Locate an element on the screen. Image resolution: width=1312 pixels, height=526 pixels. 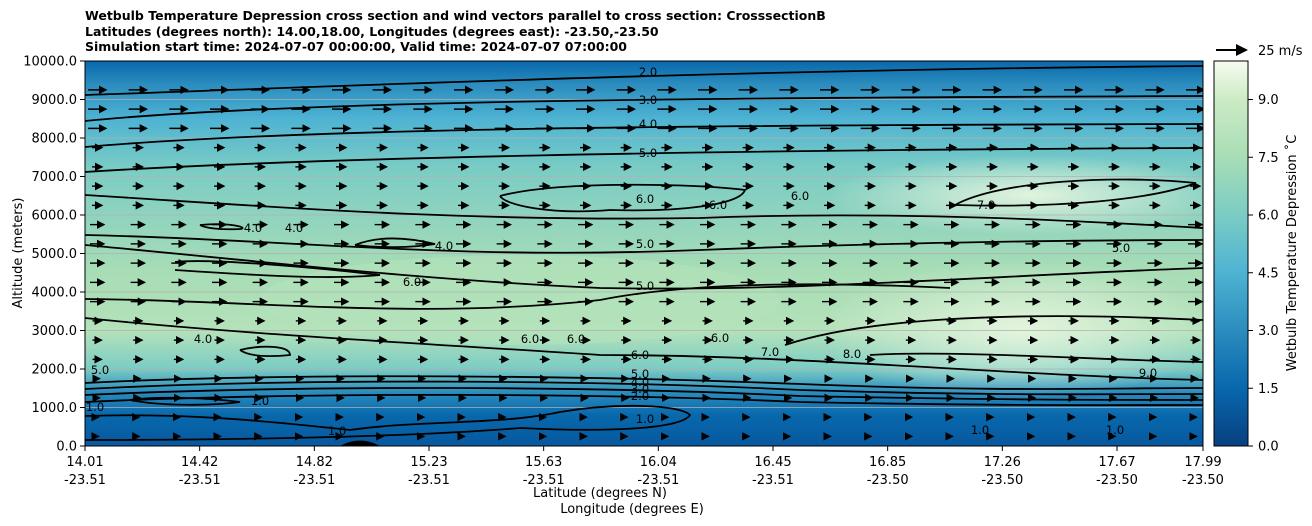
x-axis-label-latitude: Latitude (degrees N) is located at coordinates (600, 493).